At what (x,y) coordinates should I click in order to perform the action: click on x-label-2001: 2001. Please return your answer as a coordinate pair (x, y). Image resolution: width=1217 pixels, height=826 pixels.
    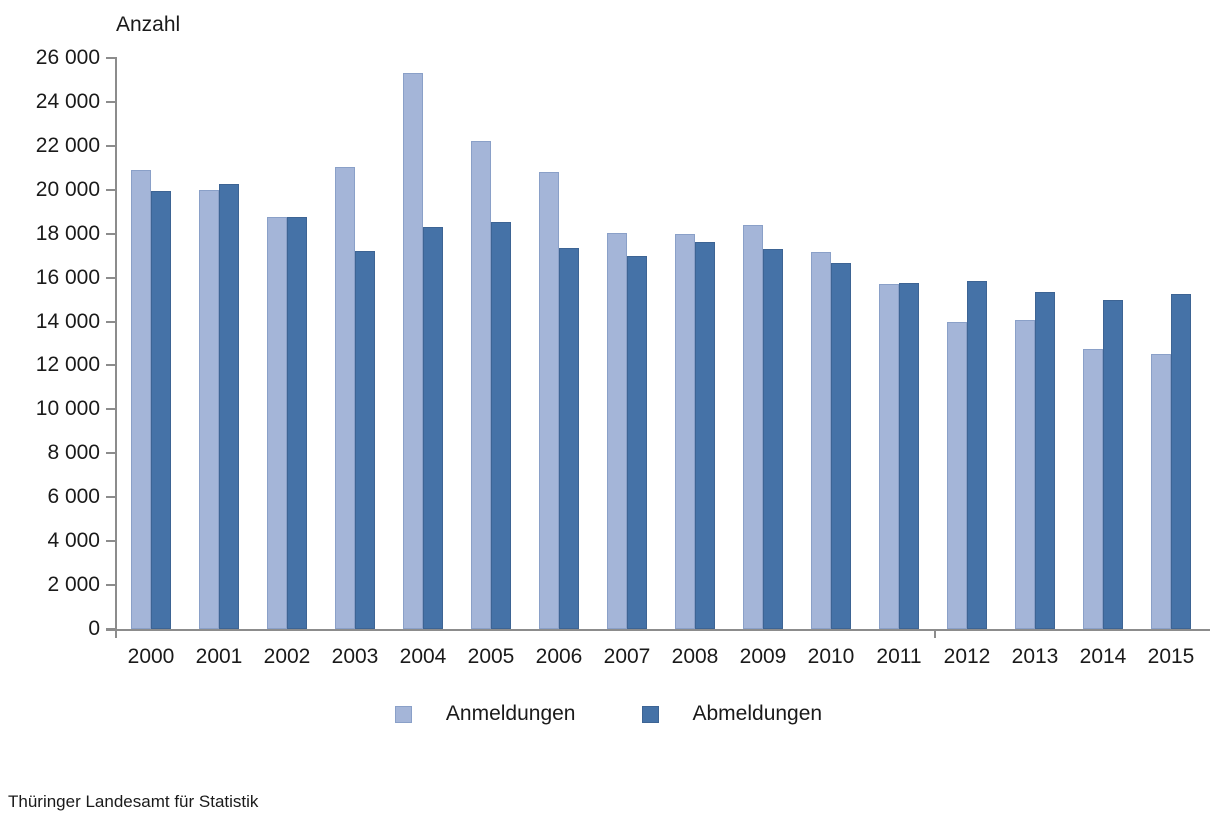
    Looking at the image, I should click on (219, 656).